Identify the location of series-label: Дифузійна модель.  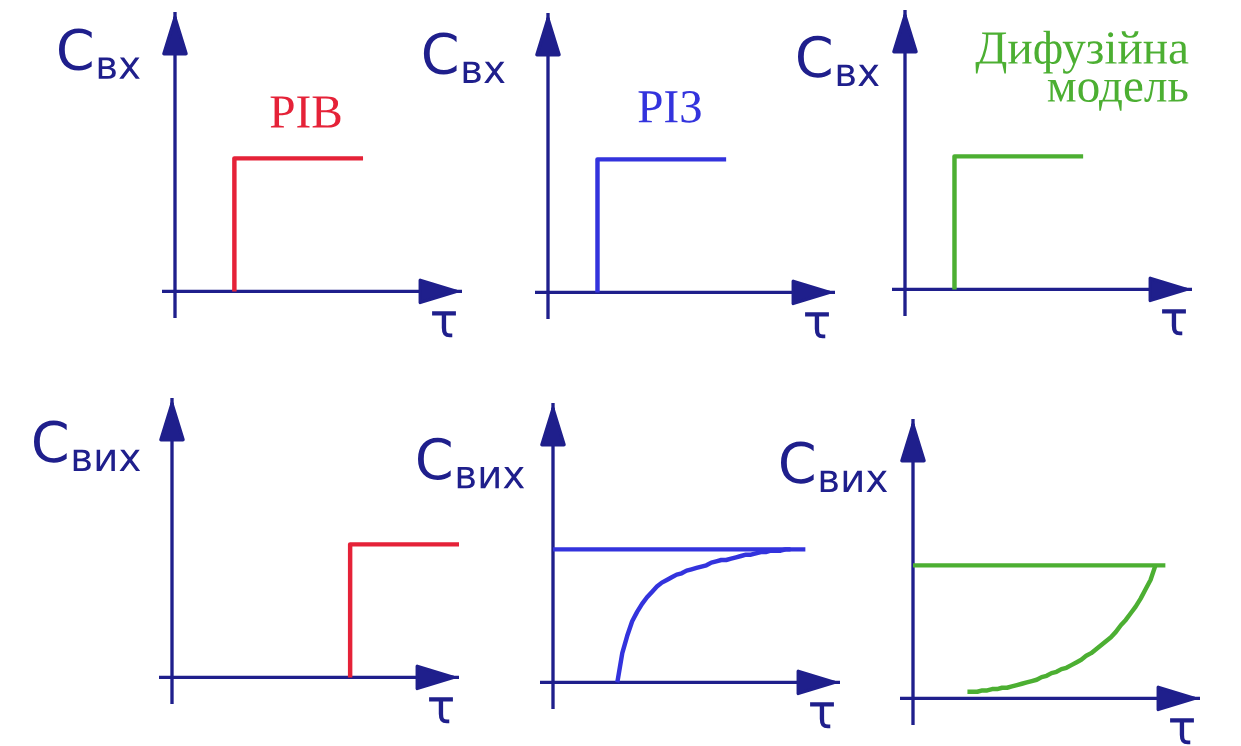
(1082, 70).